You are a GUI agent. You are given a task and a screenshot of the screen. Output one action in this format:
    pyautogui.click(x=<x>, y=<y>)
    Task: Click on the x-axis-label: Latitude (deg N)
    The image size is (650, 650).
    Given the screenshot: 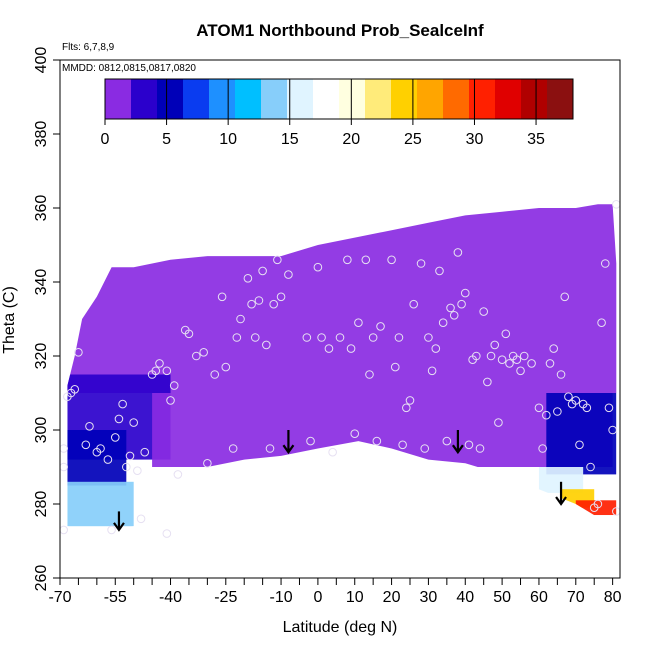 What is the action you would take?
    pyautogui.click(x=340, y=627)
    